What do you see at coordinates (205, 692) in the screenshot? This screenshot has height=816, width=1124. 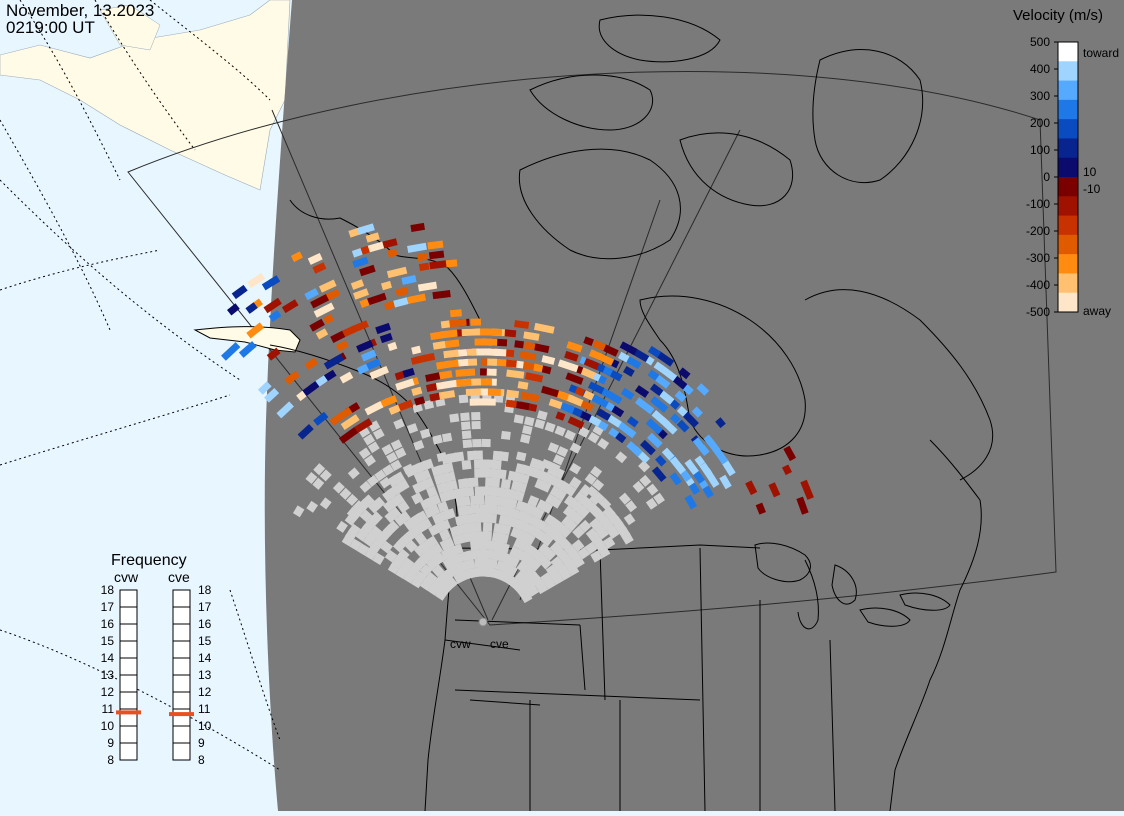 I see `frequency-level-label: 12` at bounding box center [205, 692].